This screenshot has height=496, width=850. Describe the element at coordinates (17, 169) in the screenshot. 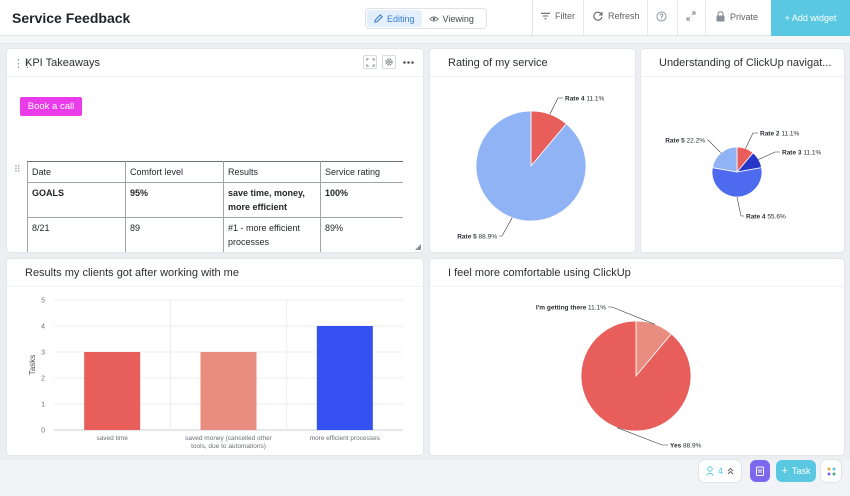

I see `table-drag-handle-icon: ⠿` at that location.